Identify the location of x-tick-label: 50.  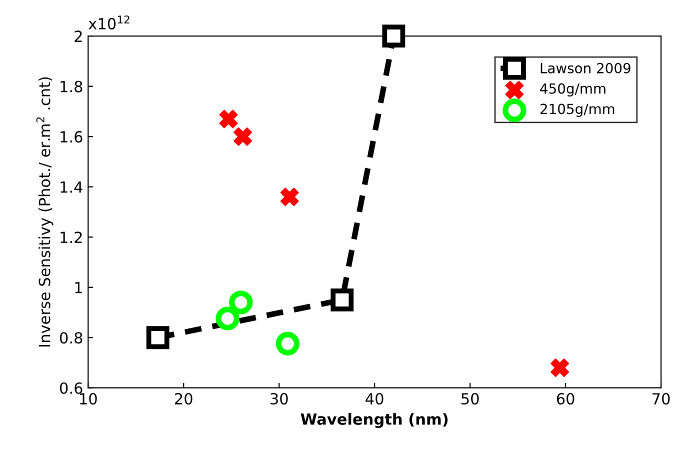
(470, 398).